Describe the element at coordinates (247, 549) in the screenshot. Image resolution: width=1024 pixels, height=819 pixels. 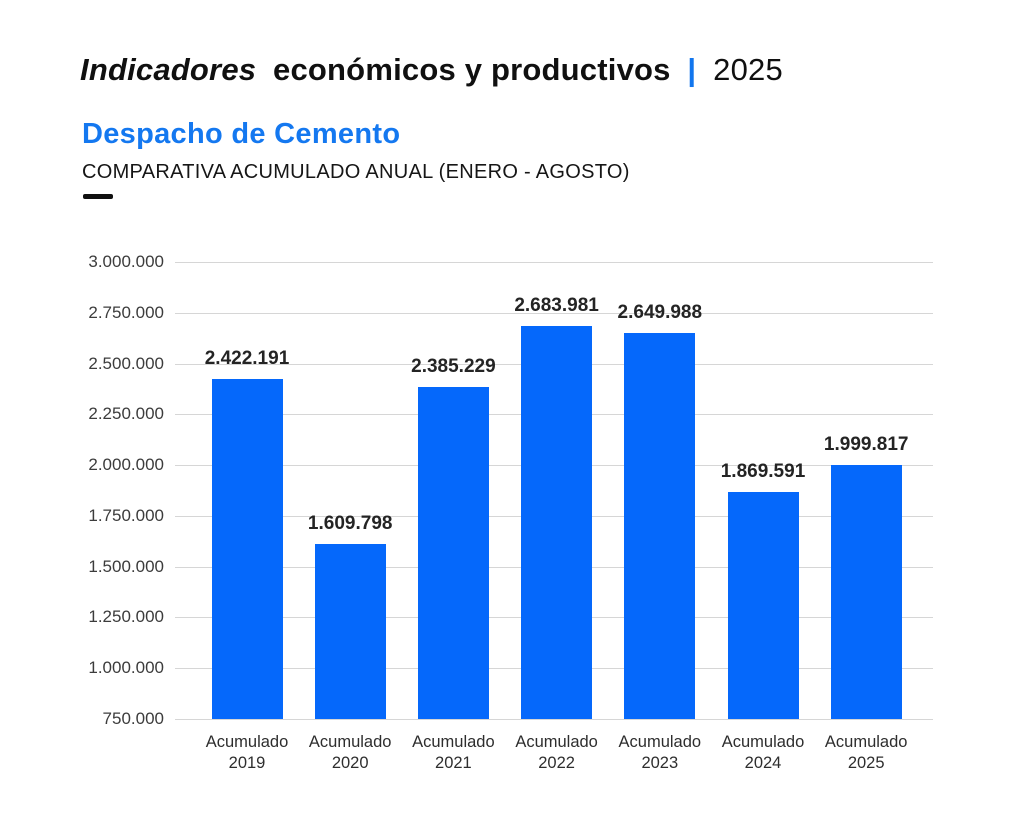
I see `bar-2019` at that location.